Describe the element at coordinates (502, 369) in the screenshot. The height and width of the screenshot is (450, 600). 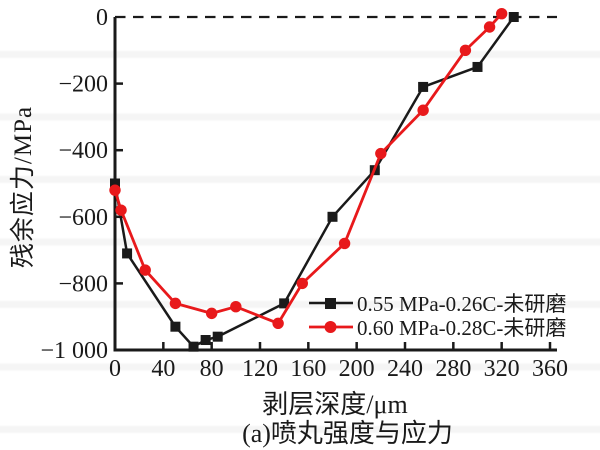
I see `x-tick-label: 320` at that location.